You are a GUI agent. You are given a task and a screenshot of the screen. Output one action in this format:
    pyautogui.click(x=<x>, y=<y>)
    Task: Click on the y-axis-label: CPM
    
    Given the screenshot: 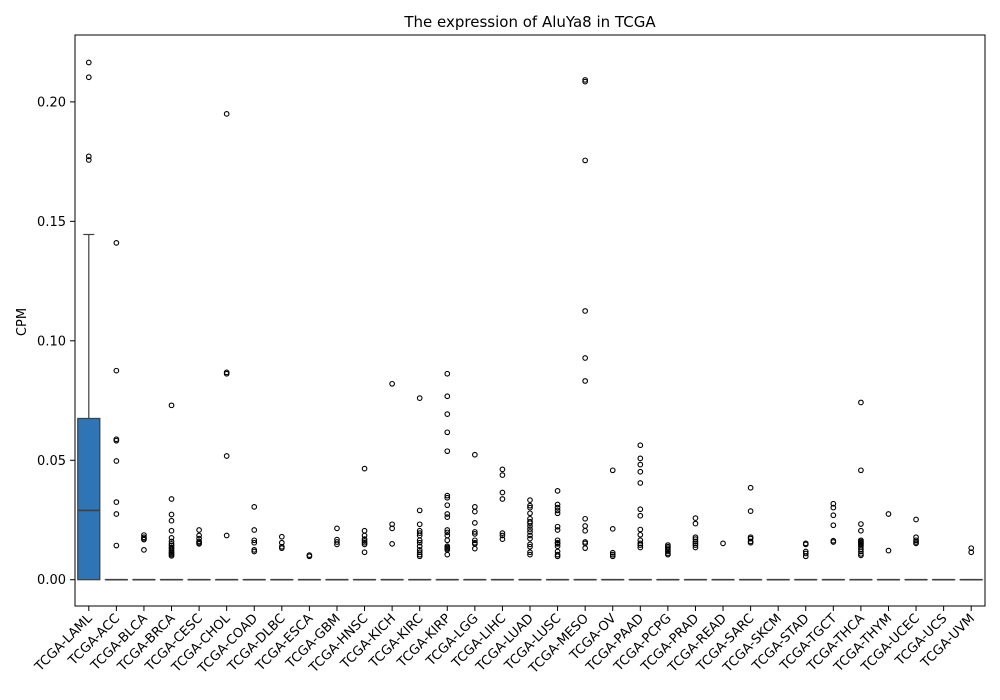 What is the action you would take?
    pyautogui.click(x=22, y=322)
    